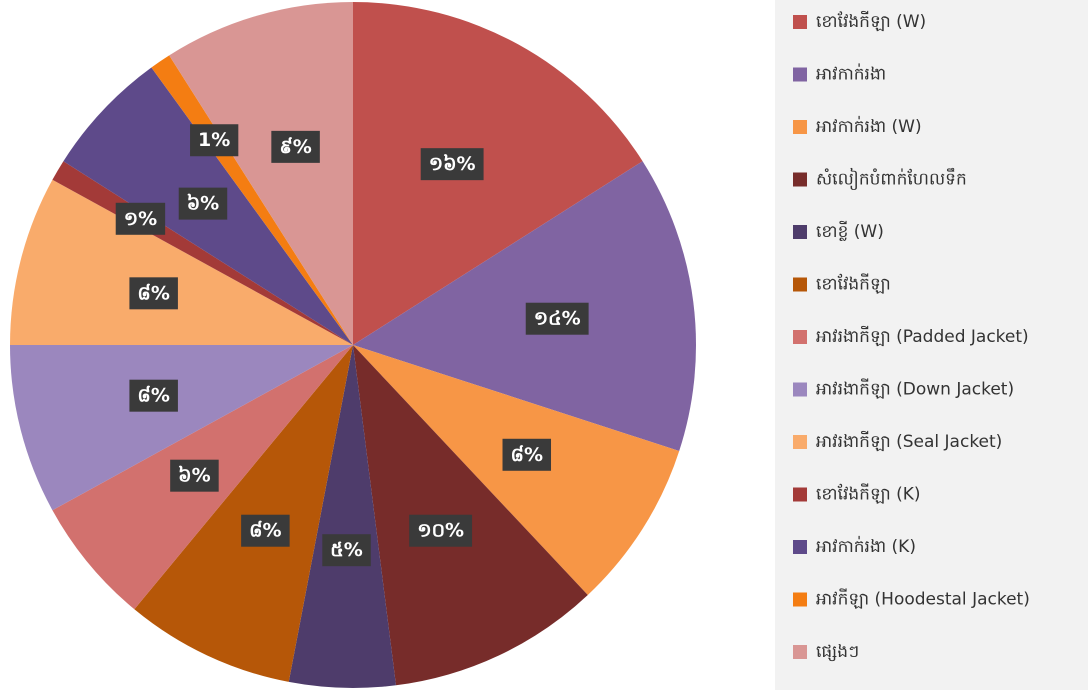  I want to click on data-label-text: ១៦%, so click(452, 164).